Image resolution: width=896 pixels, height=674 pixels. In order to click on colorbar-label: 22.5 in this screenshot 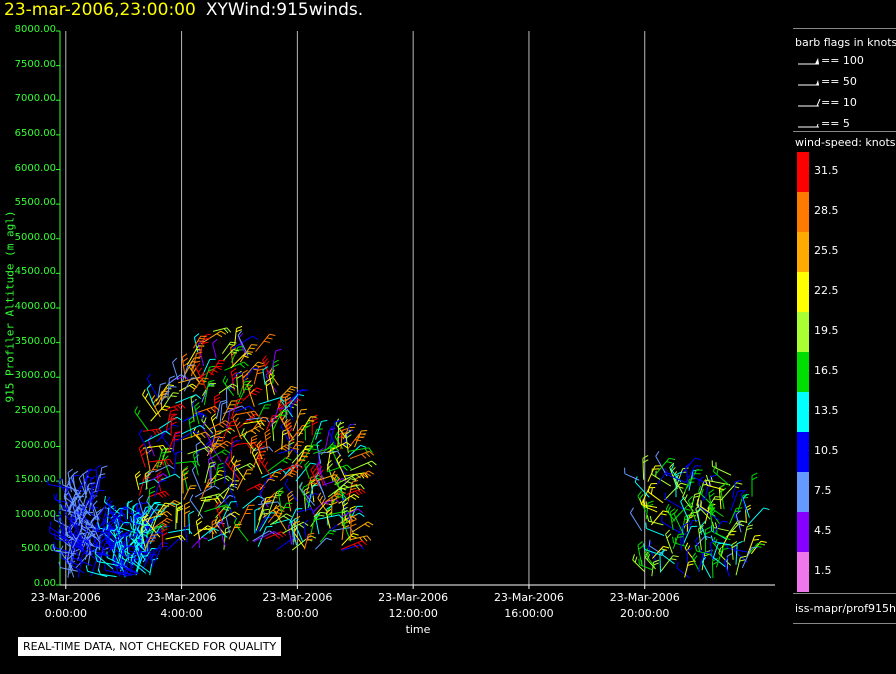, I will do `click(826, 290)`.